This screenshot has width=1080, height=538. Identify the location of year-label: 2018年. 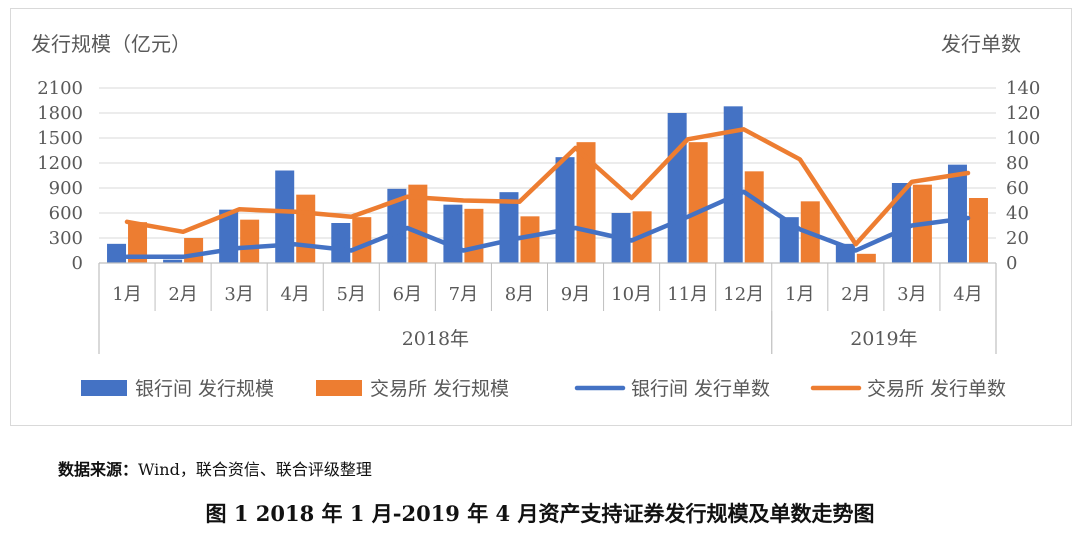
(435, 339).